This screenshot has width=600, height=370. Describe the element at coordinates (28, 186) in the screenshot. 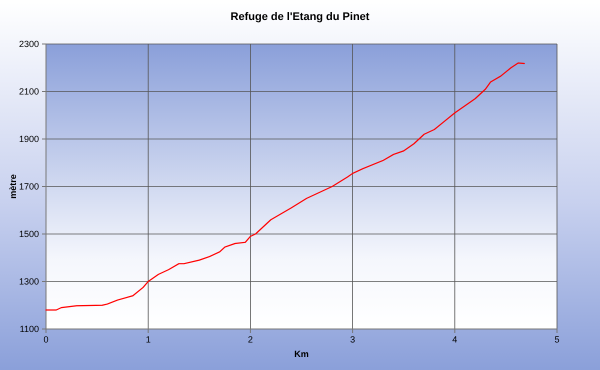

I see `y-tick-label: 1700` at that location.